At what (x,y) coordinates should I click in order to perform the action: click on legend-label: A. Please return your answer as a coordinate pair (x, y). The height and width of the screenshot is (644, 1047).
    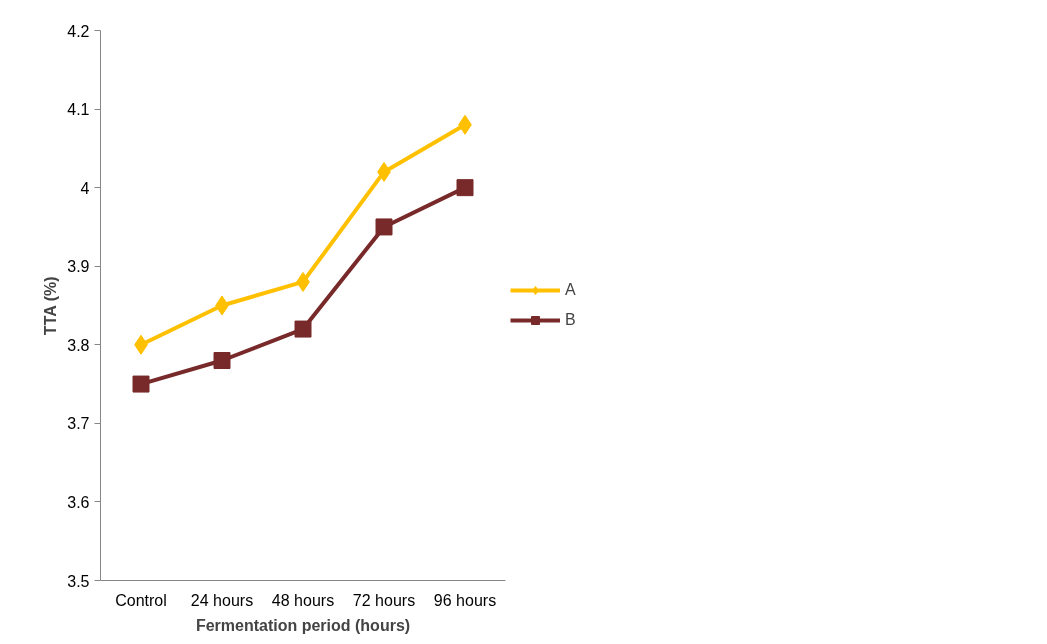
    Looking at the image, I should click on (571, 290).